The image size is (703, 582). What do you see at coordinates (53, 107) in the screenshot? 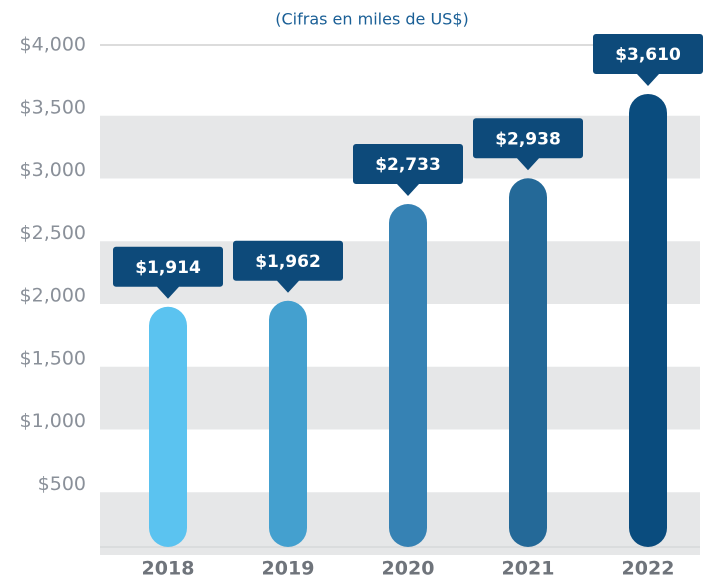
I see `y-tick-label: $3,500` at bounding box center [53, 107].